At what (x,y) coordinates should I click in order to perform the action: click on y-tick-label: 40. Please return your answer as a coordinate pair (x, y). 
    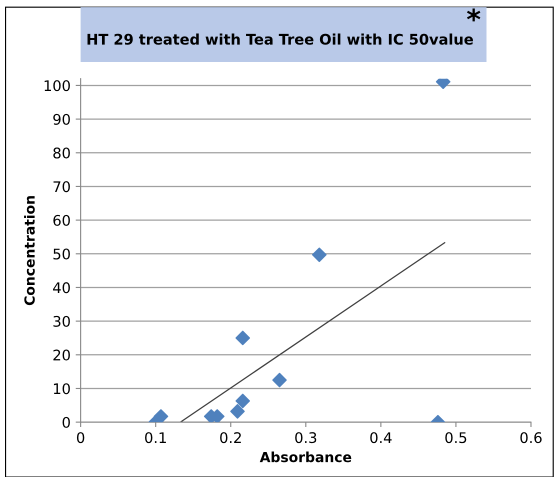
    Looking at the image, I should click on (61, 288).